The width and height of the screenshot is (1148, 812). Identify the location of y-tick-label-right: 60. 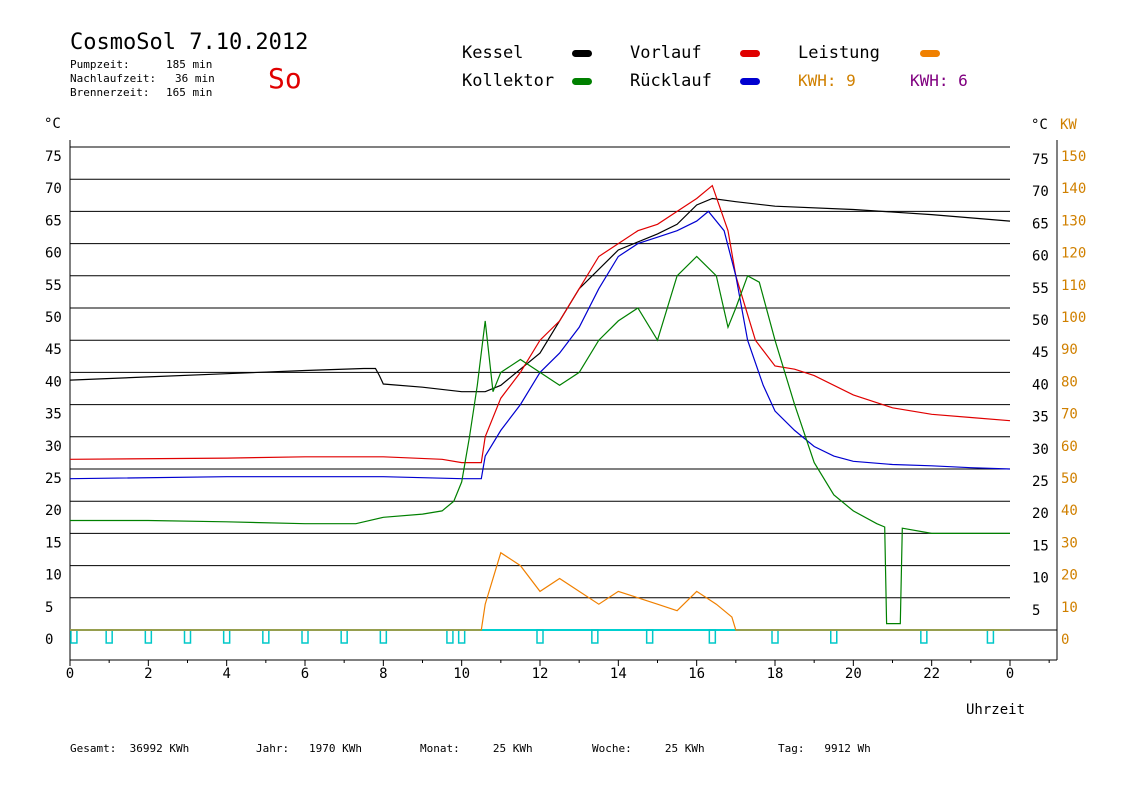
(1040, 257).